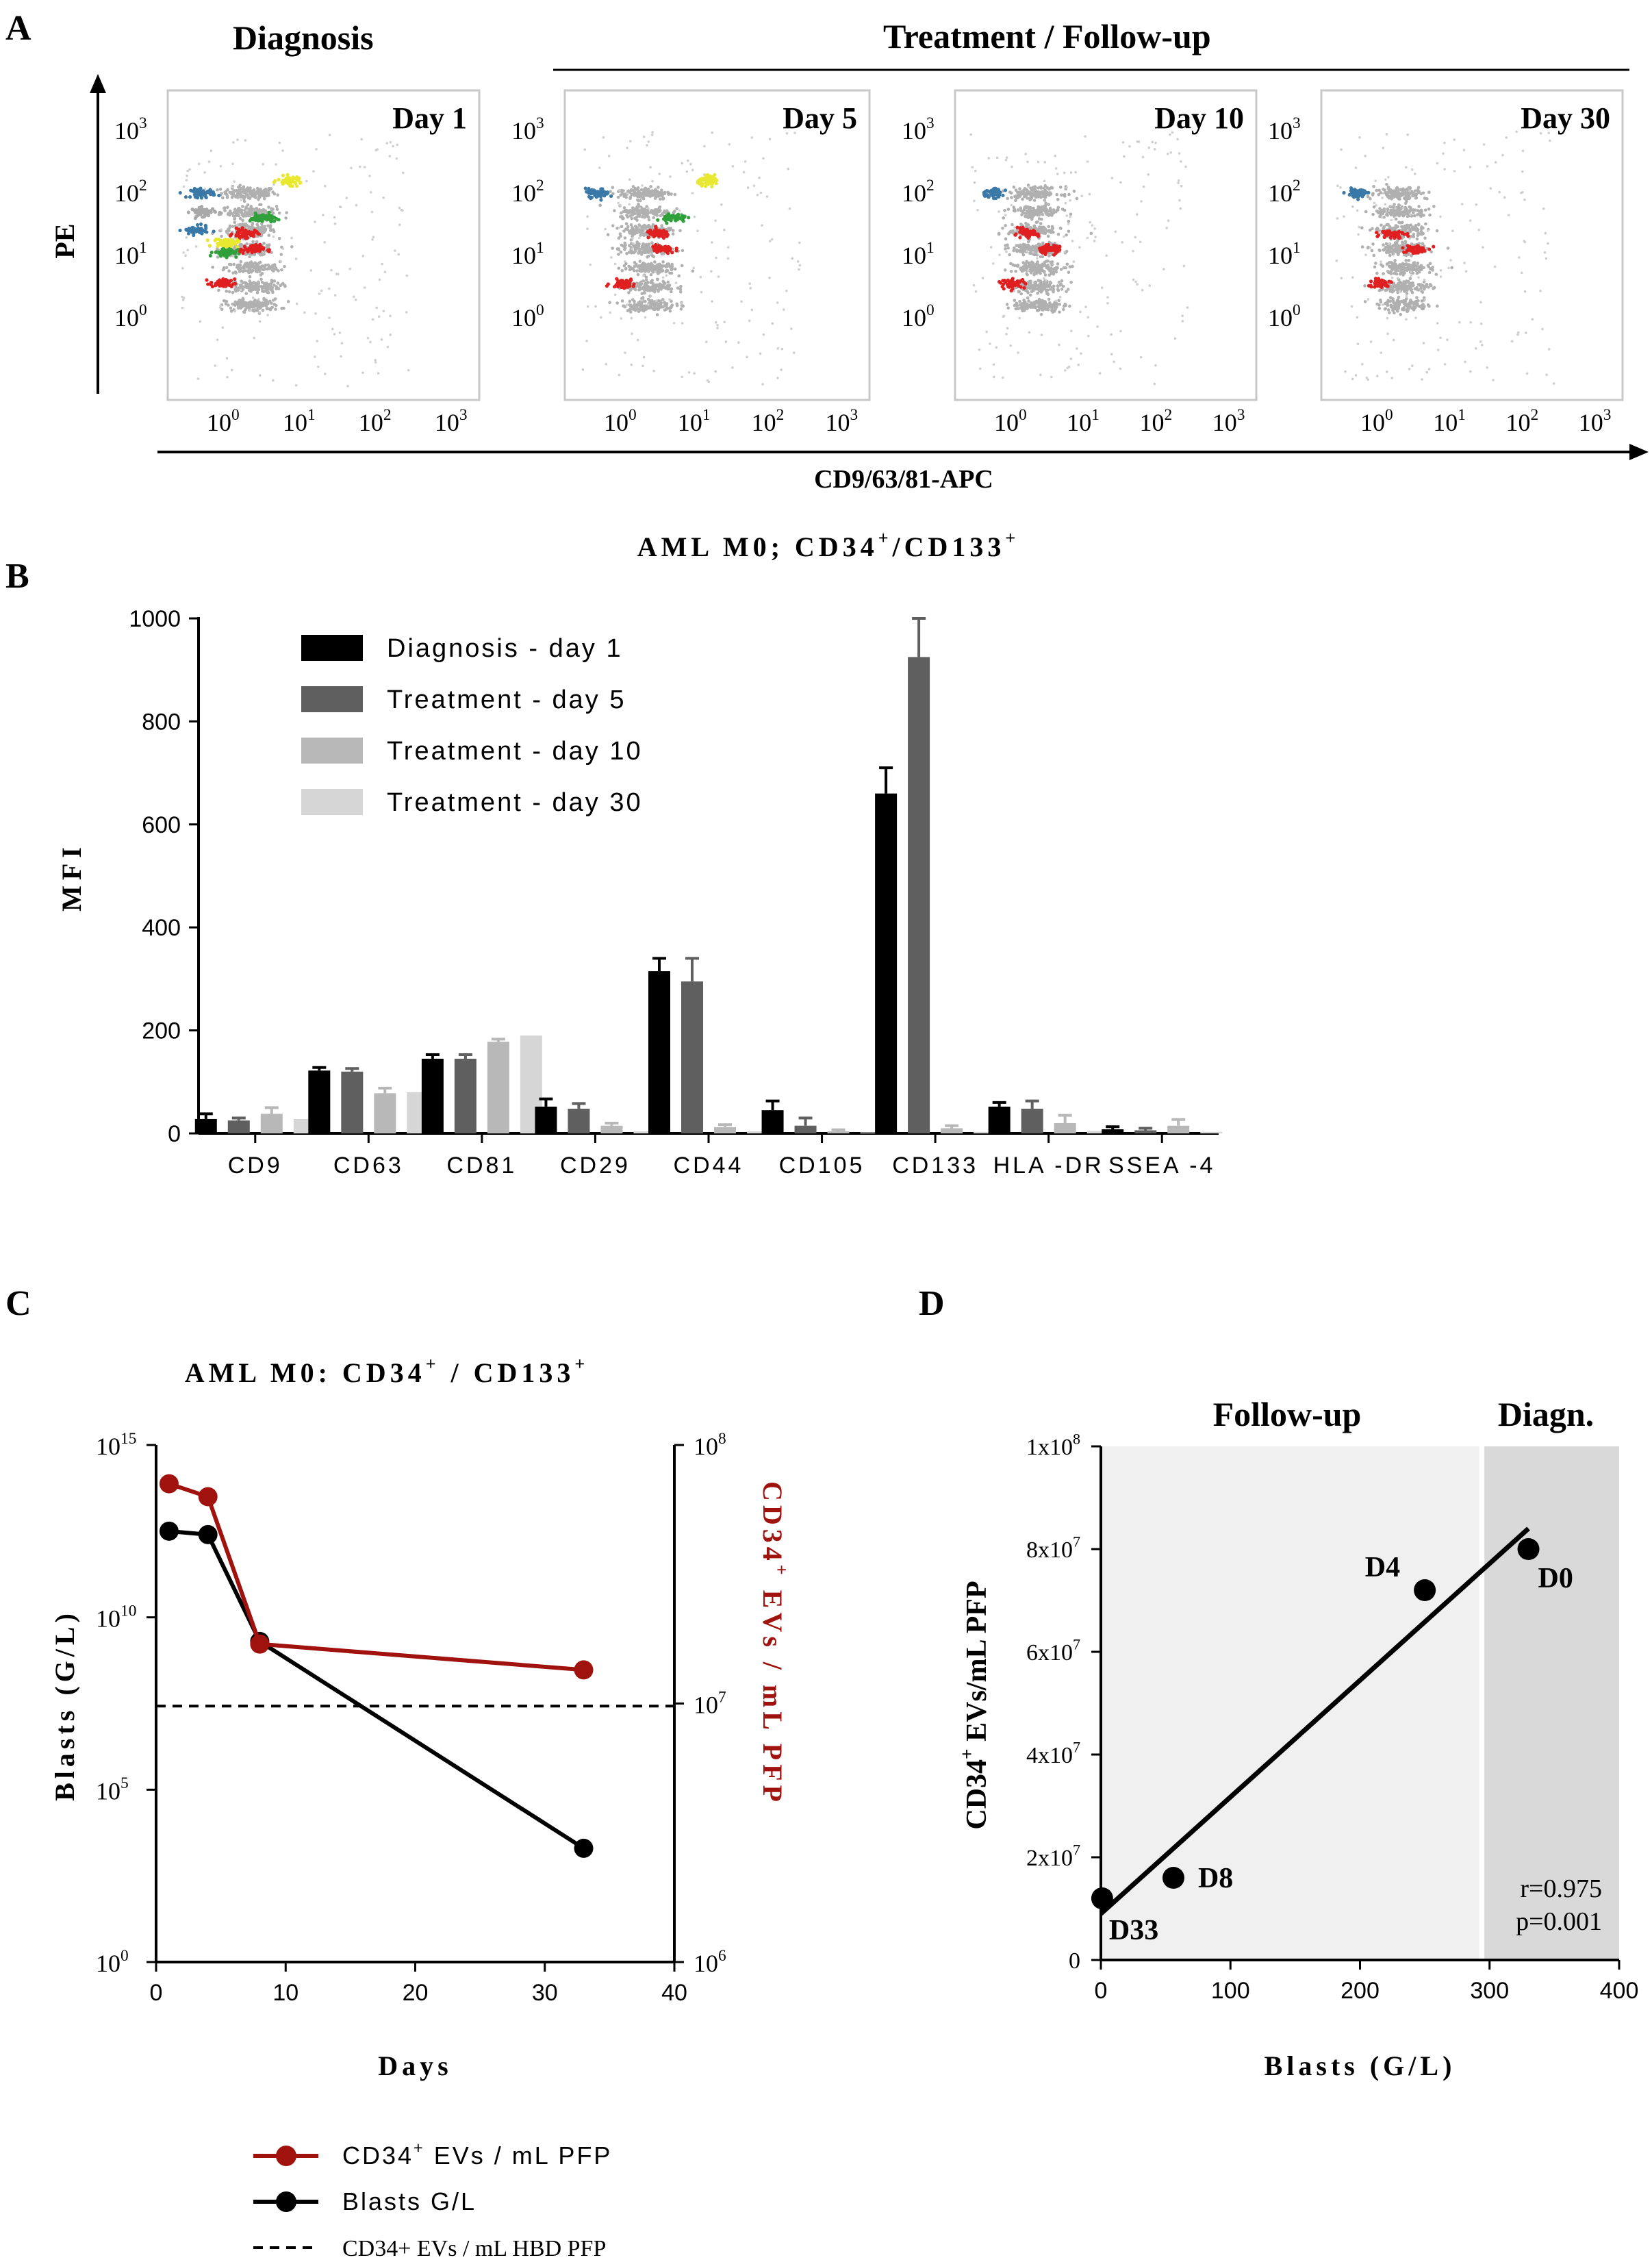  What do you see at coordinates (918, 254) in the screenshot?
I see `flow-y-tick: 101` at bounding box center [918, 254].